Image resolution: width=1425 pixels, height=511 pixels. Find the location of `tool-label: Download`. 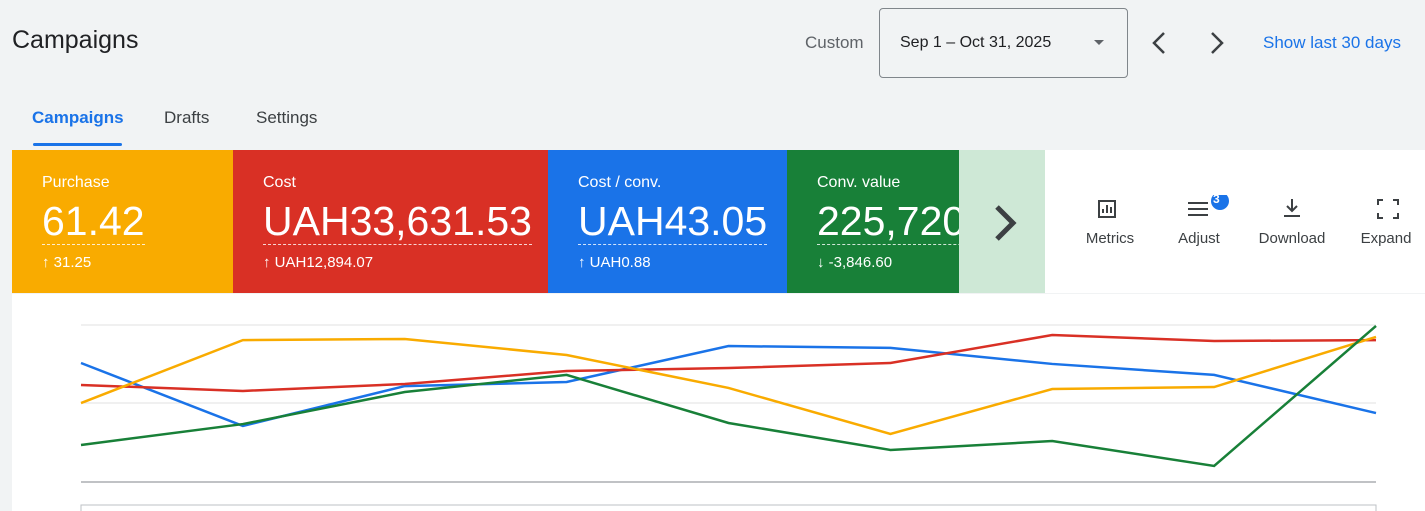

tool-label: Download is located at coordinates (1292, 238).